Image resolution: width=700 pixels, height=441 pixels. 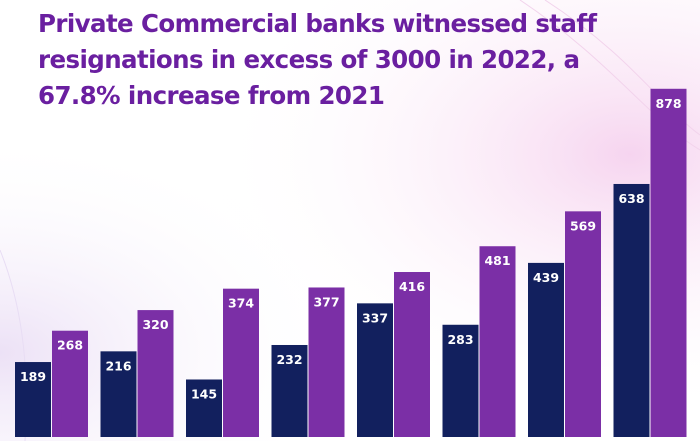 What do you see at coordinates (326, 301) in the screenshot?
I see `bar-value-label: 377` at bounding box center [326, 301].